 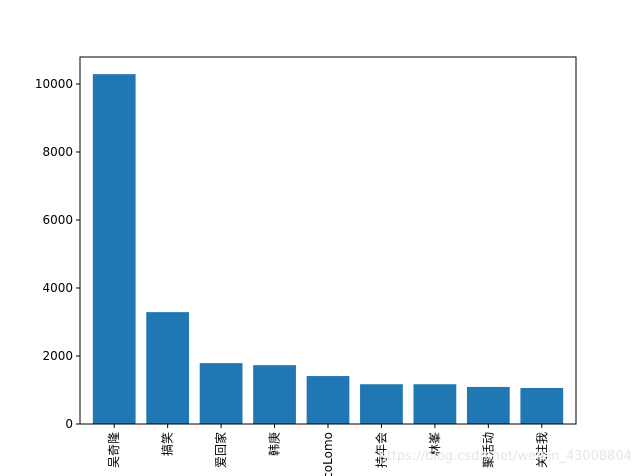 What do you see at coordinates (57, 220) in the screenshot?
I see `y-tick-label: 6000` at bounding box center [57, 220].